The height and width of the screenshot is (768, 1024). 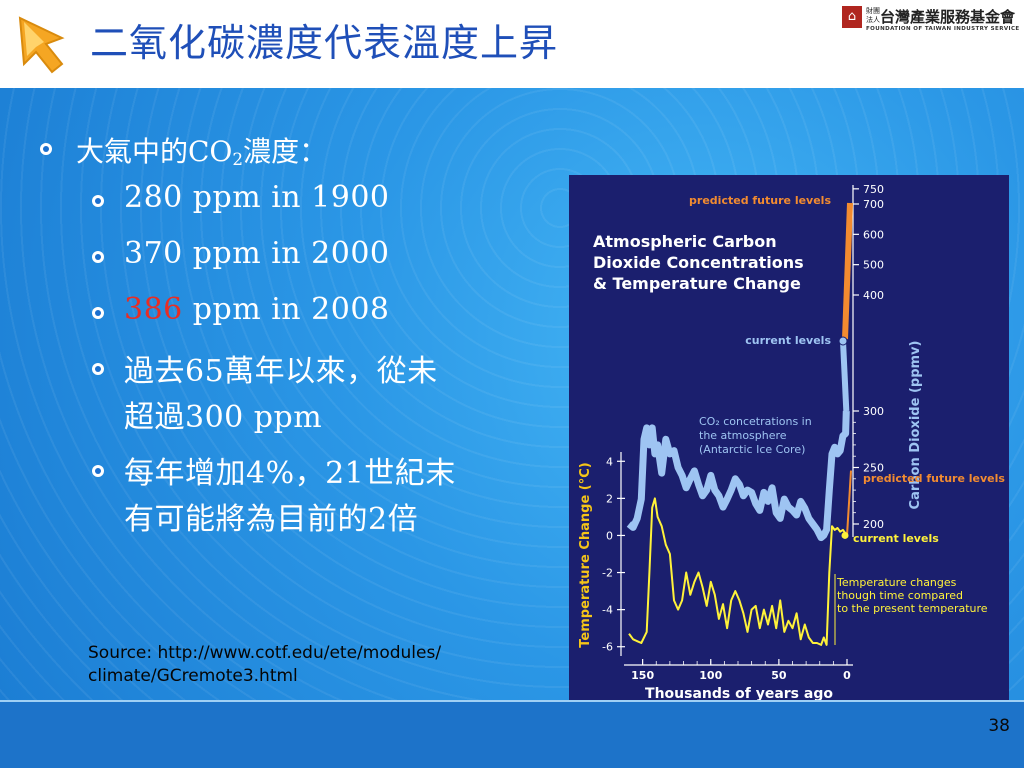 What do you see at coordinates (238, 159) in the screenshot?
I see `bullet-main-subscript: 2` at bounding box center [238, 159].